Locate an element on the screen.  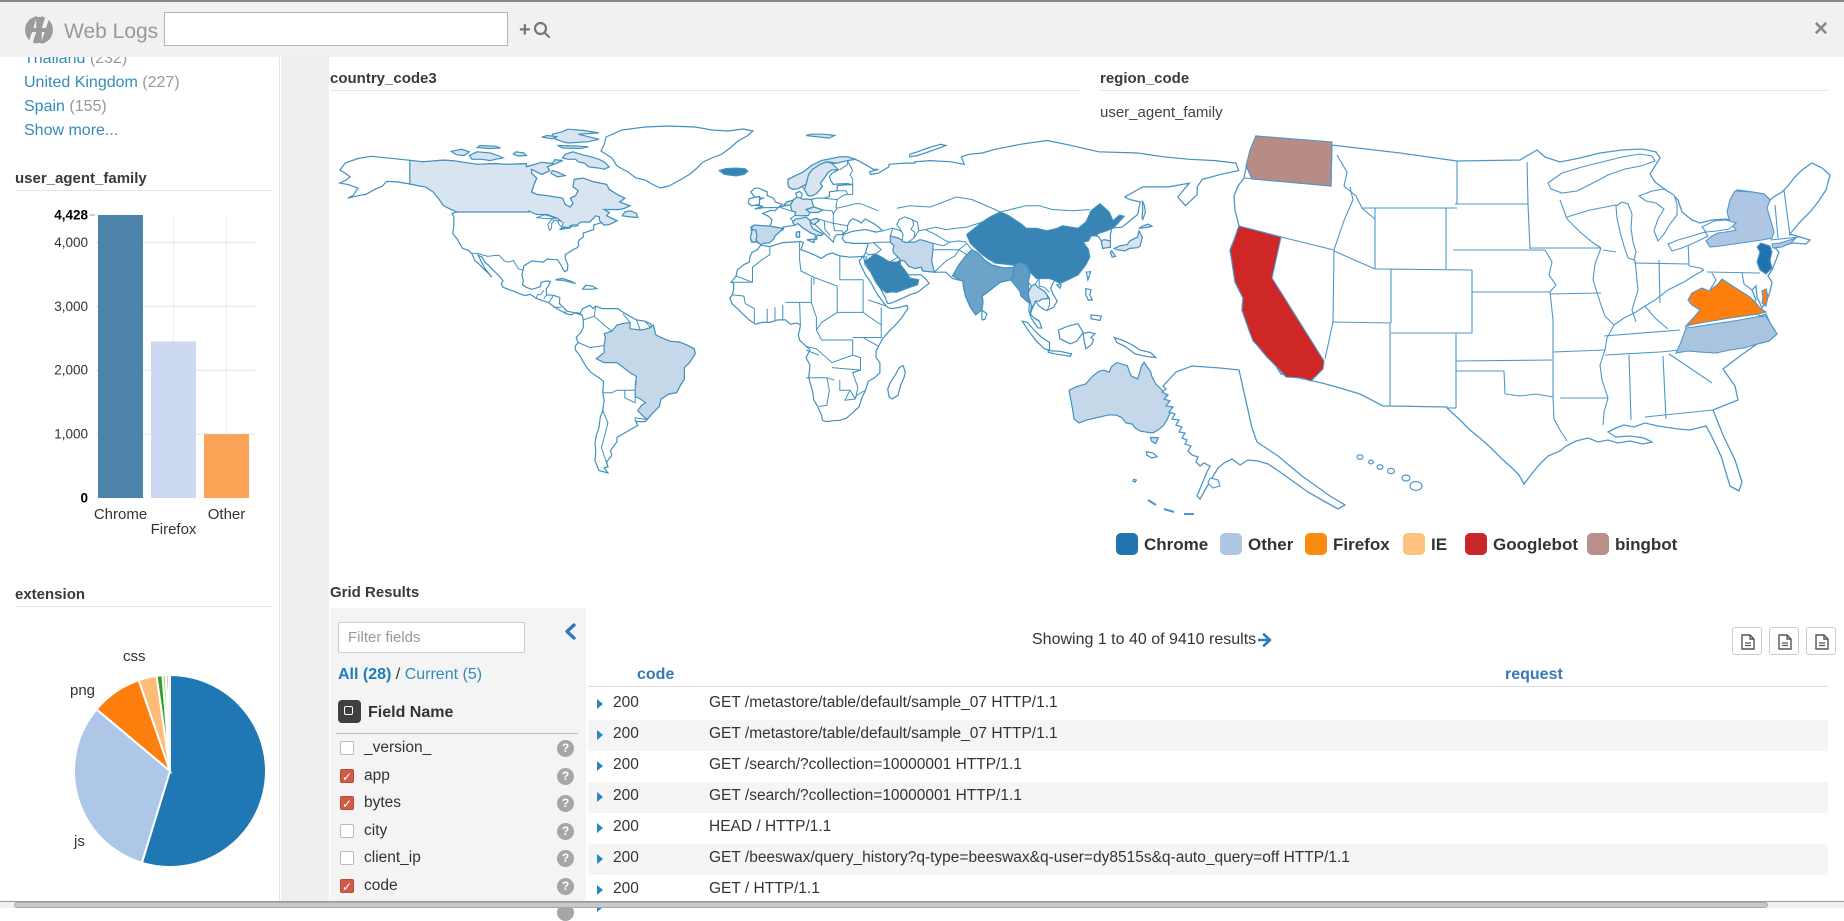
svg-text: 2,000 is located at coordinates (71, 370).